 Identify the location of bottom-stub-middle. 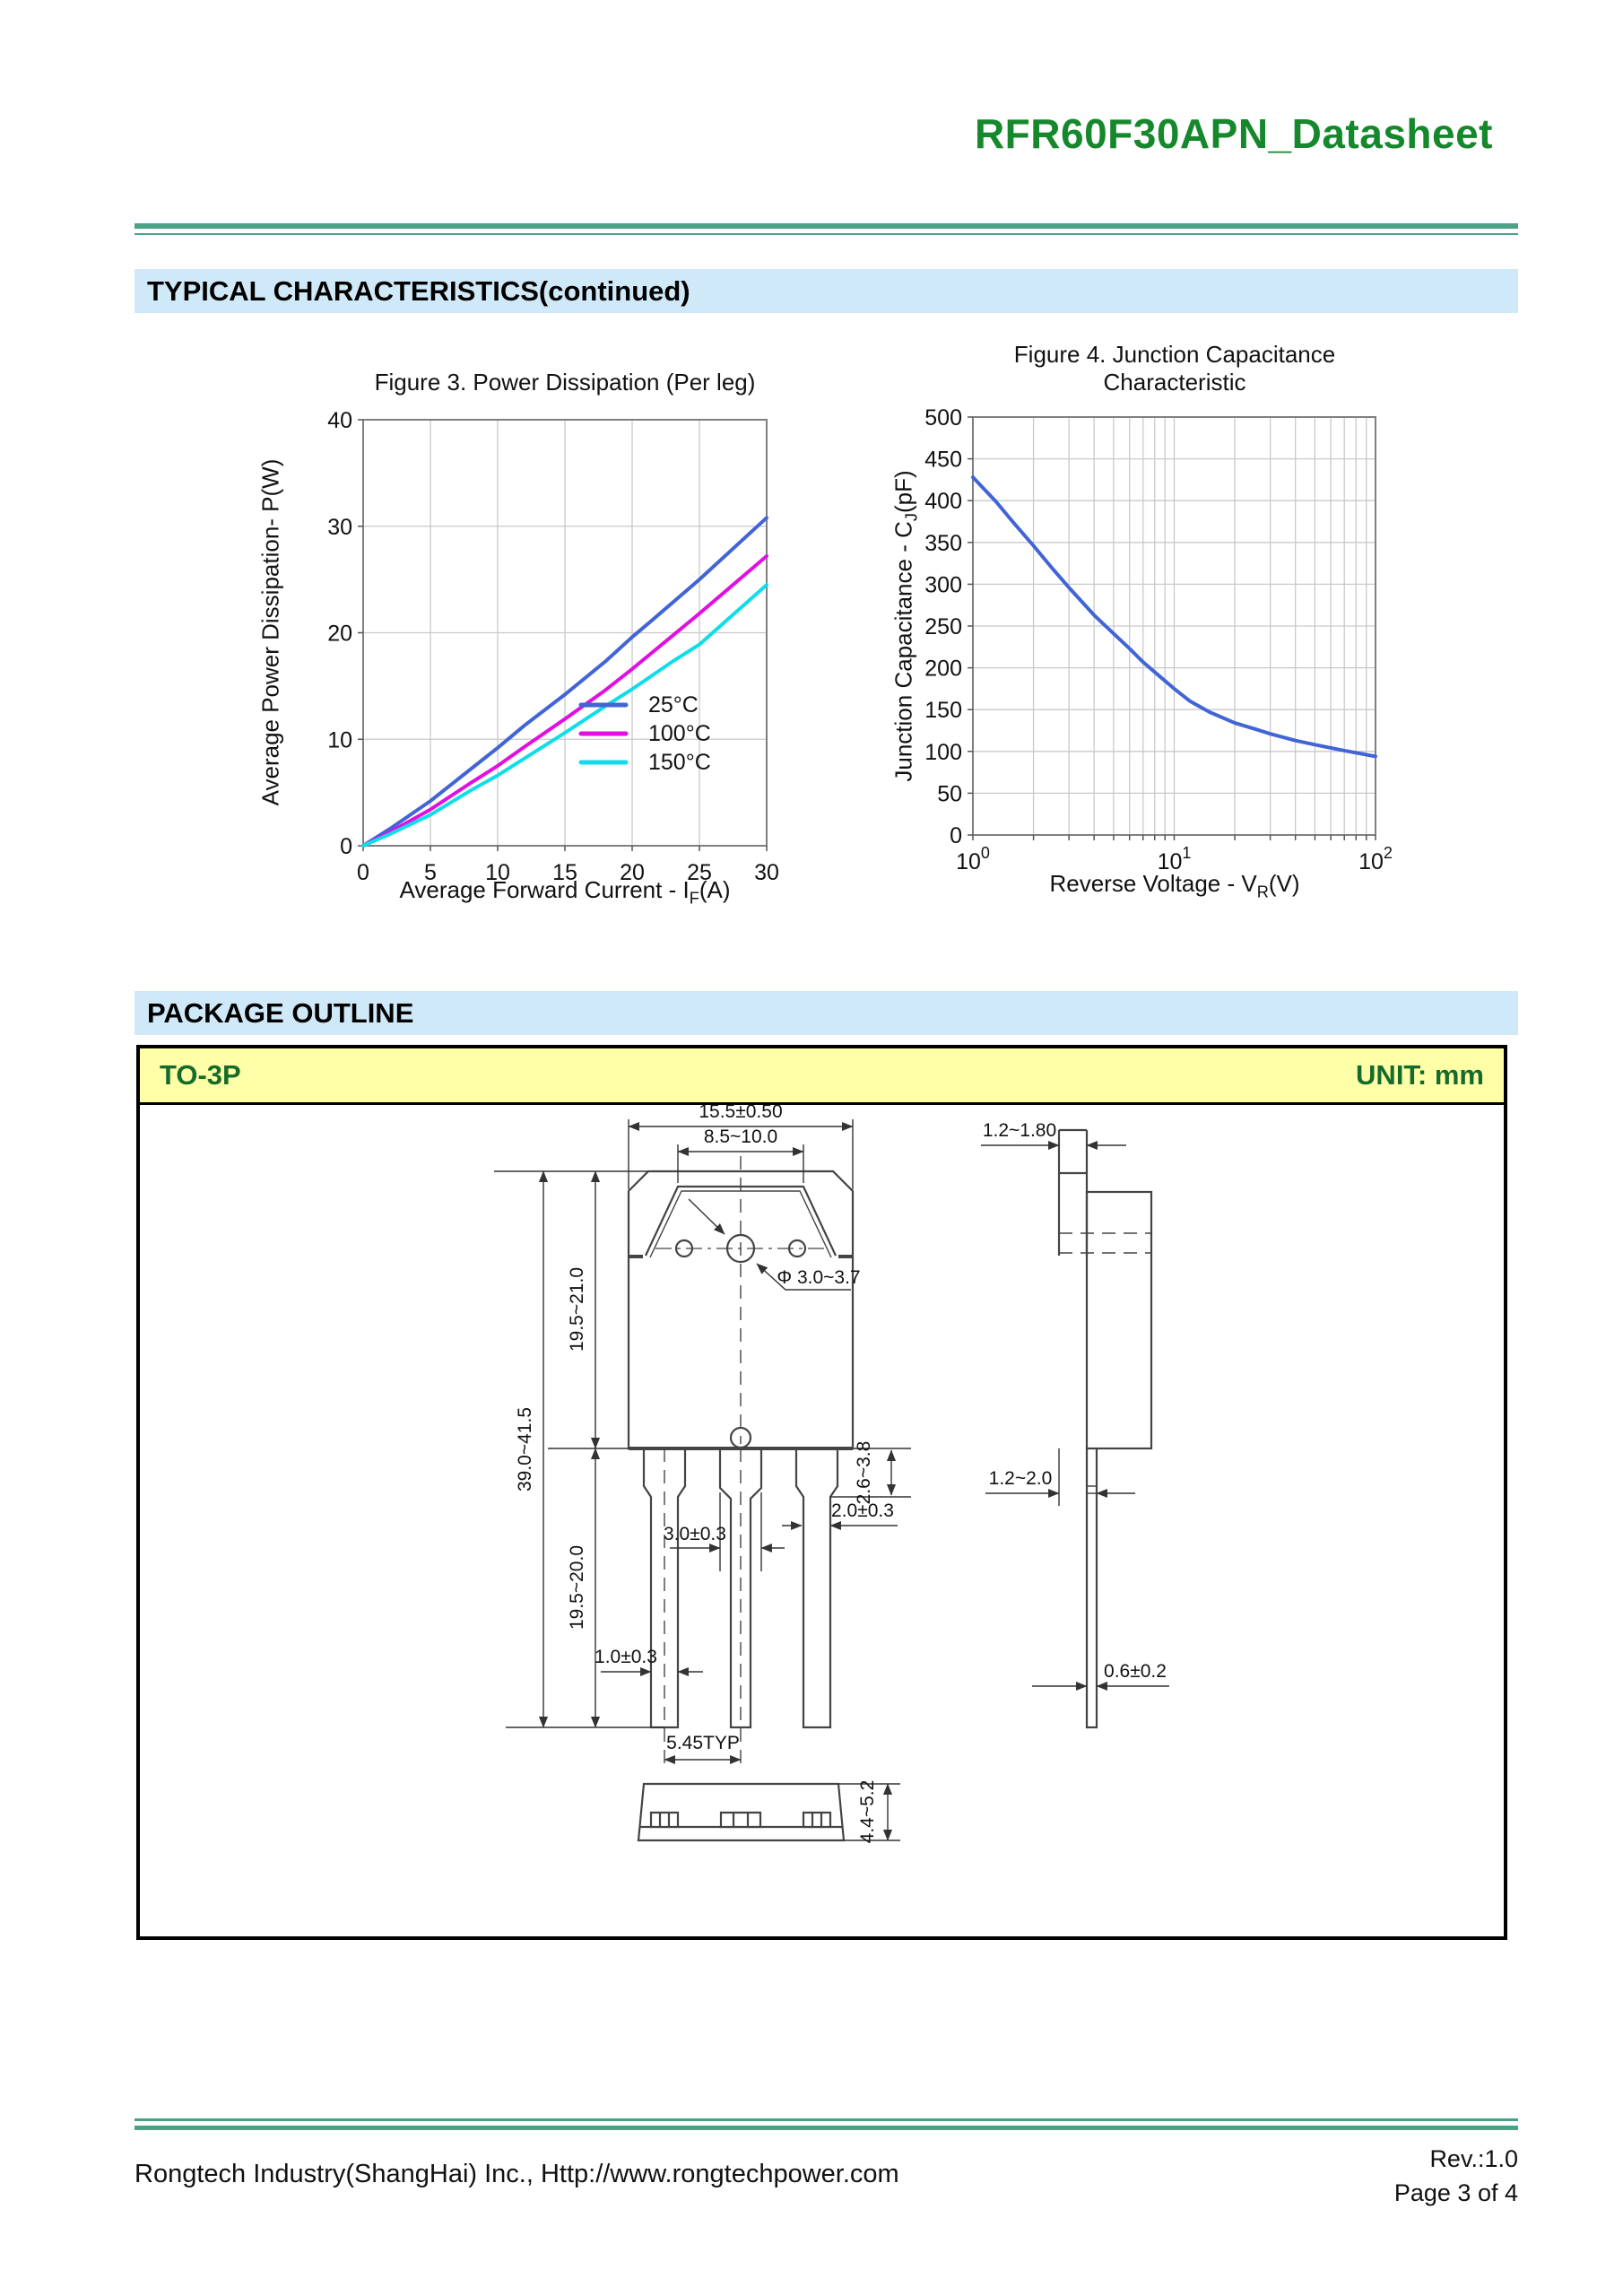
(740, 1820).